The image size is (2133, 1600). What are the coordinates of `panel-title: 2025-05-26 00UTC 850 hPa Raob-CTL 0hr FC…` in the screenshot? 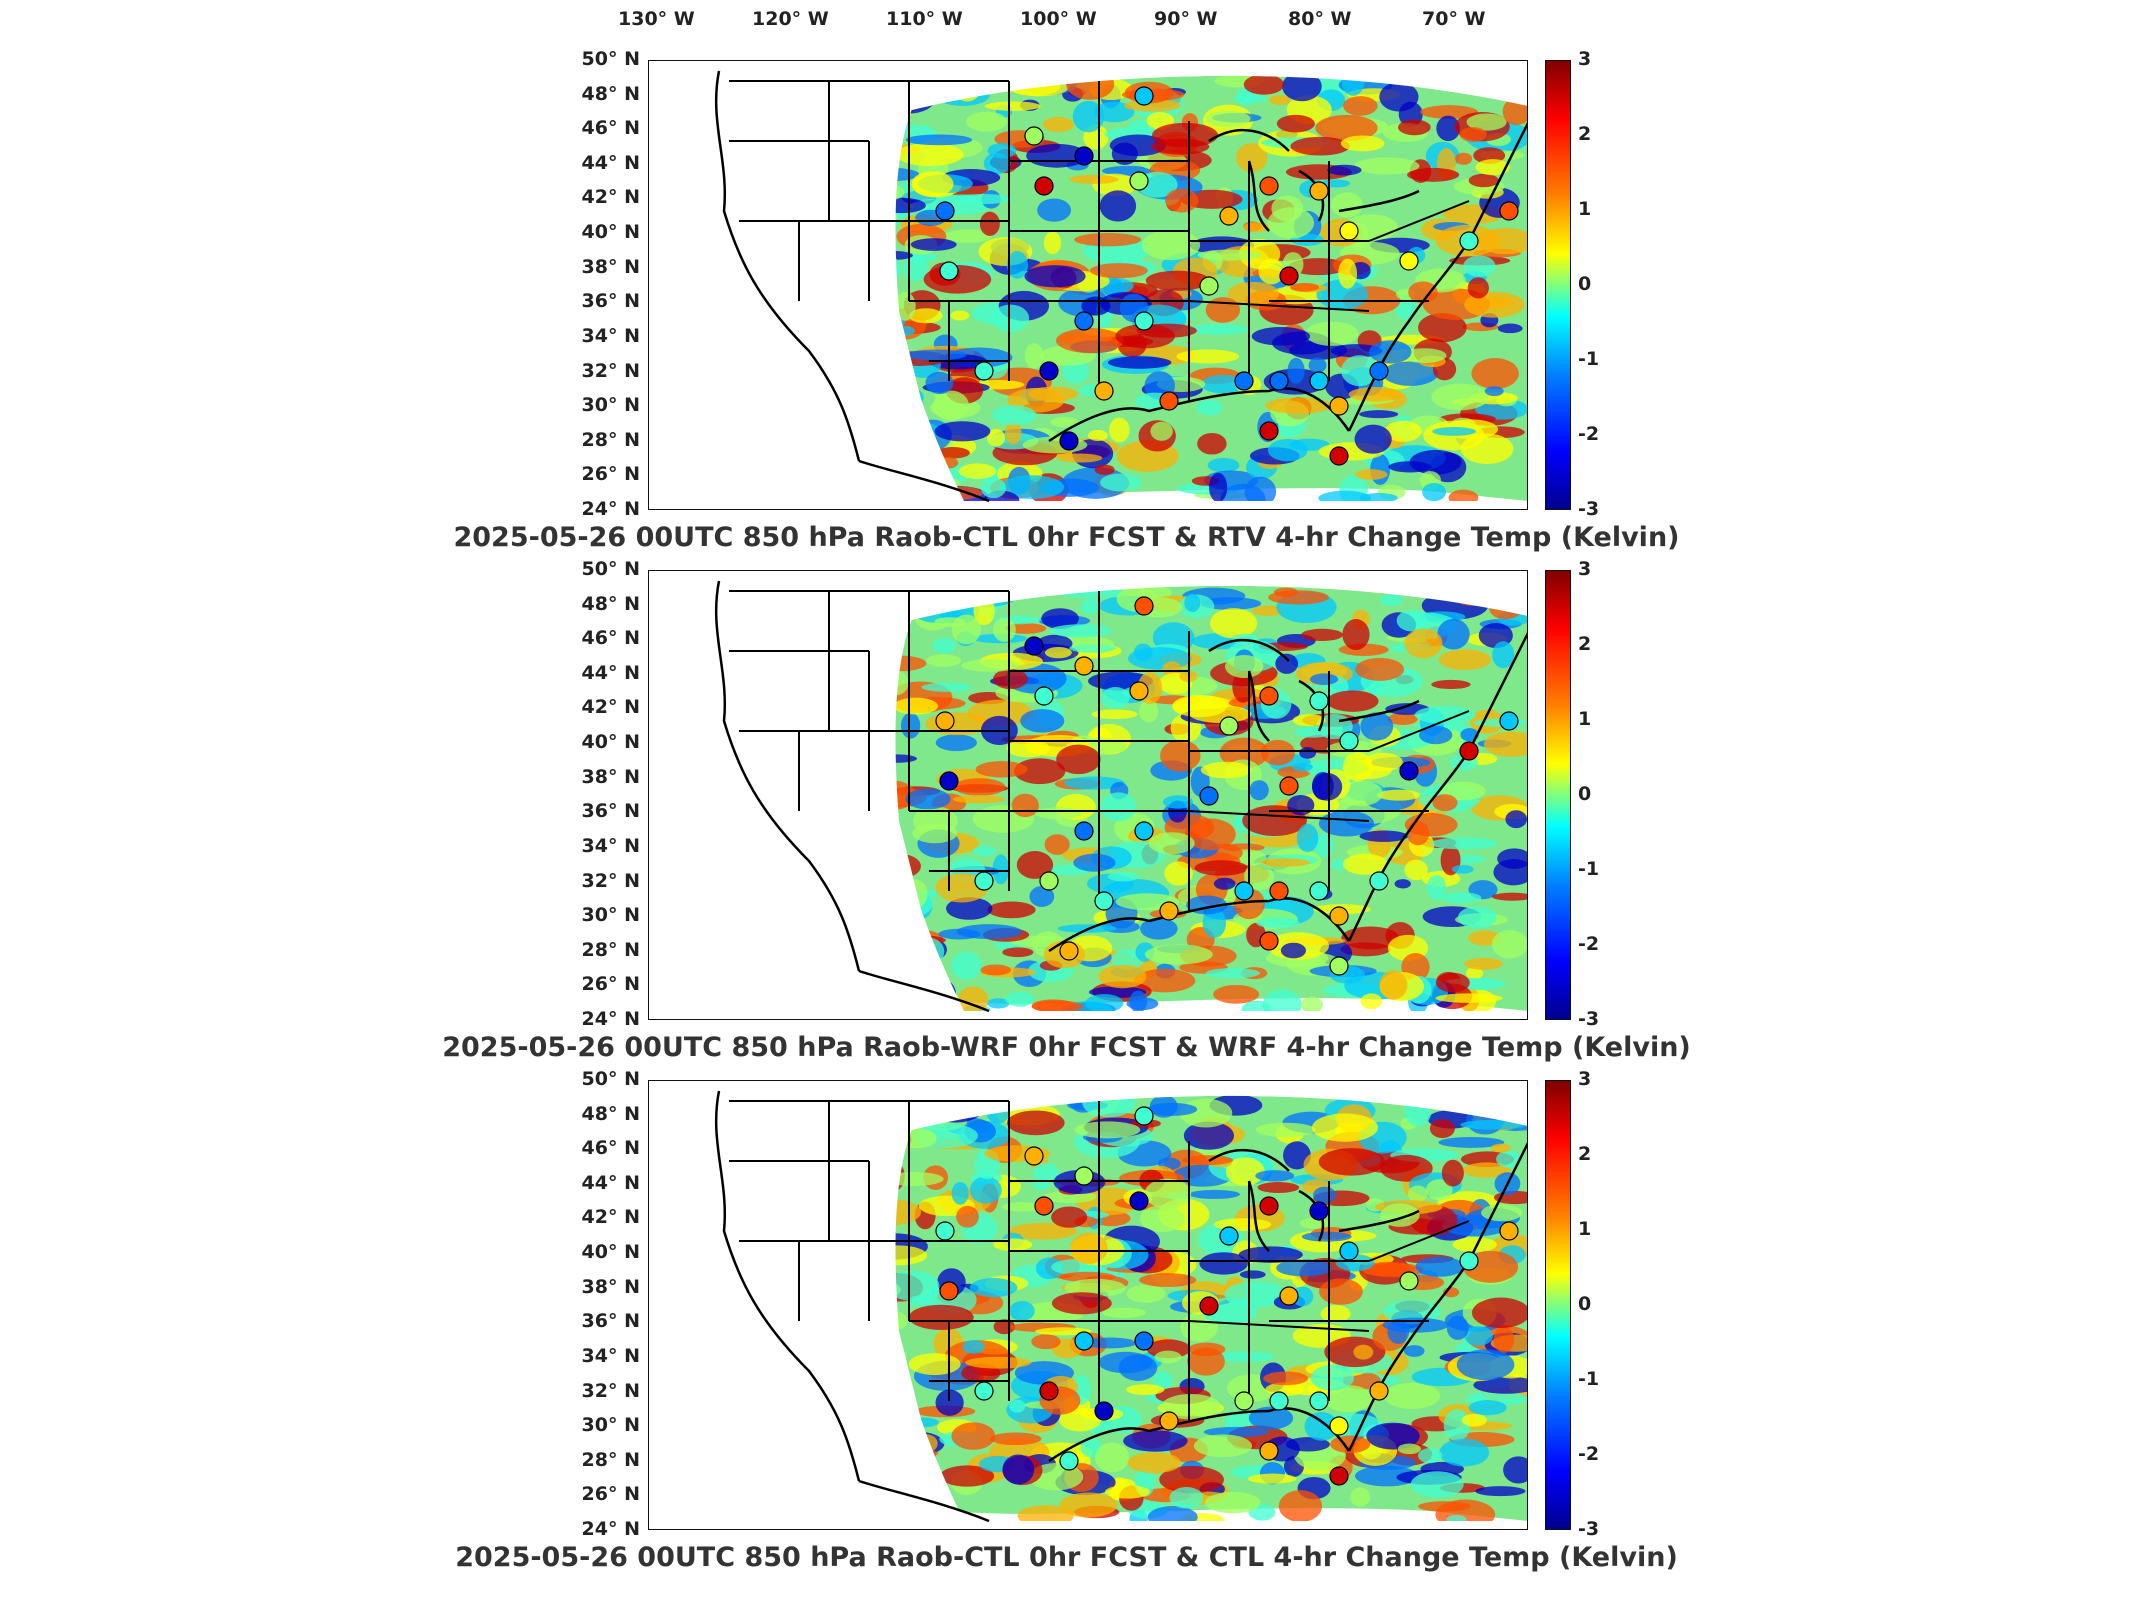 It's located at (1066, 1557).